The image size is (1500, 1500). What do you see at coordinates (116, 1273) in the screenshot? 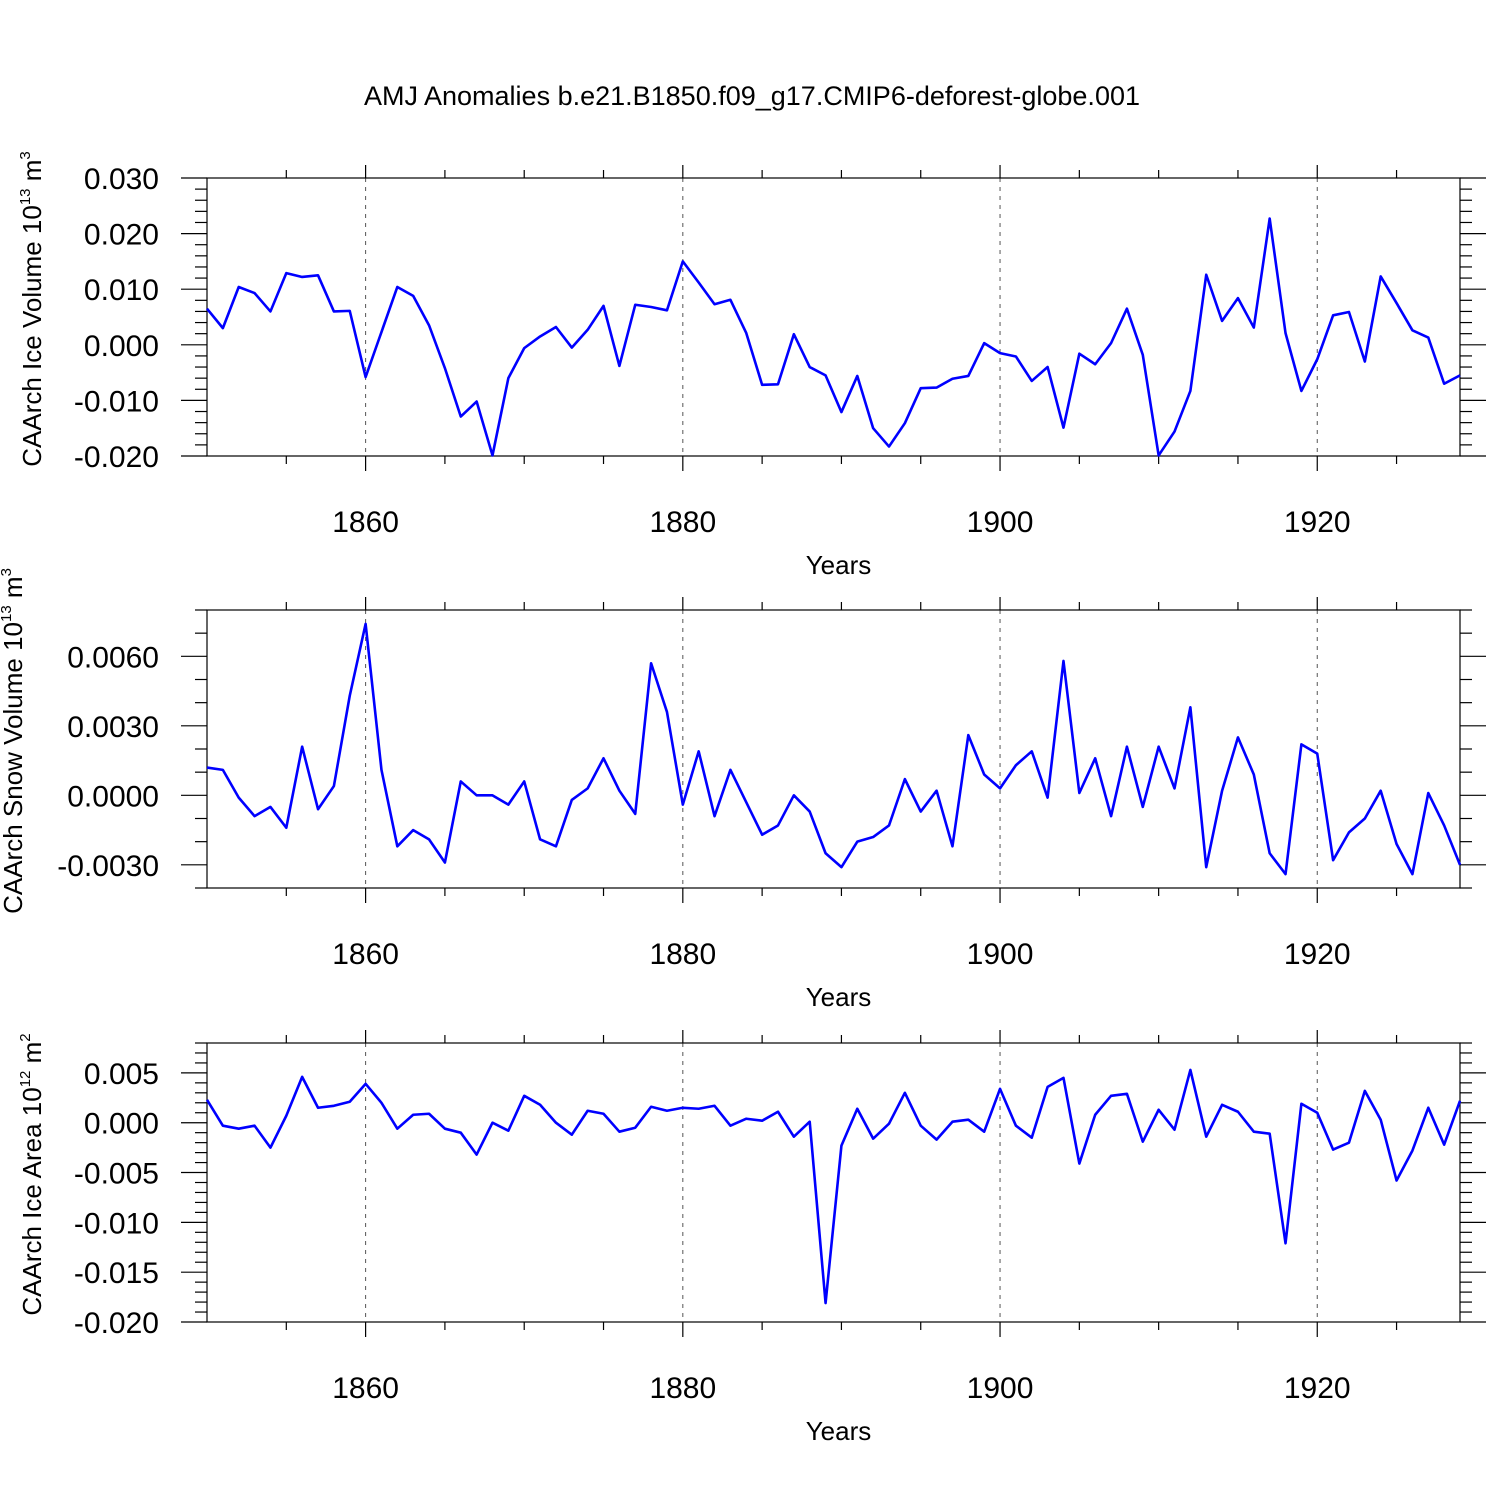
I see `y-tick-label: -0.015` at bounding box center [116, 1273].